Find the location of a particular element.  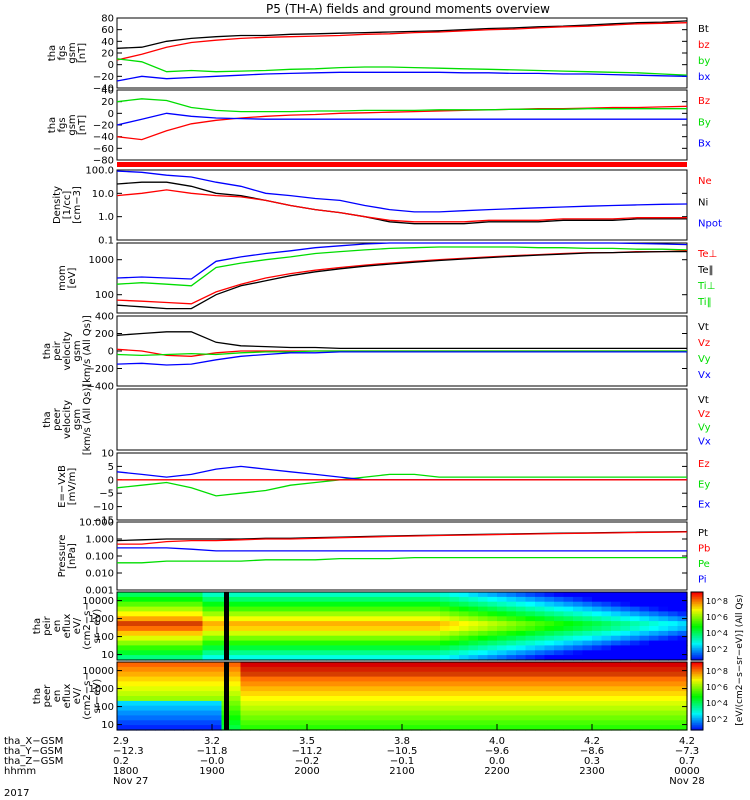

y-tick-label: 5 is located at coordinates (111, 467).